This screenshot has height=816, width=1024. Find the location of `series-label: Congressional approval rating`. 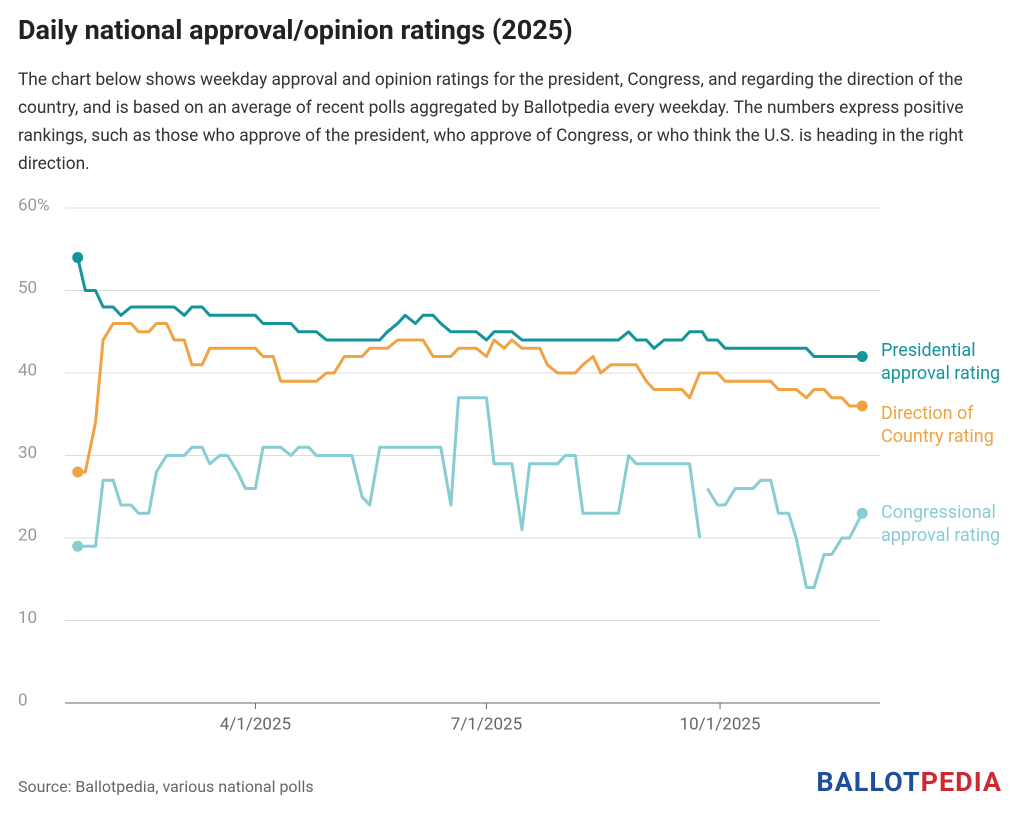

series-label: Congressional approval rating is located at coordinates (941, 524).